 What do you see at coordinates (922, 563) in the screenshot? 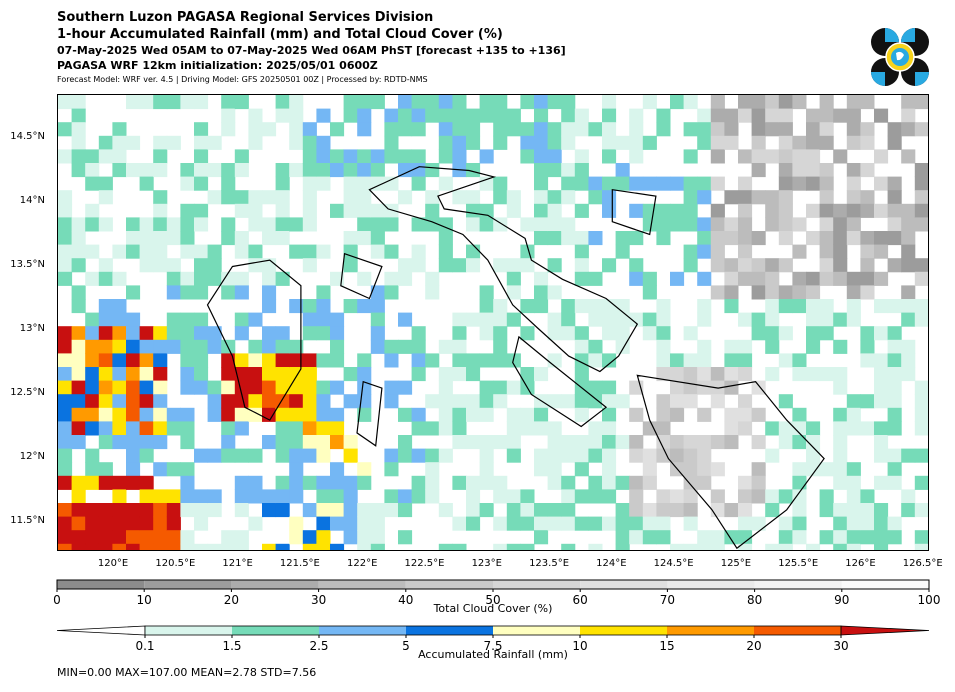
I see `lon-tick-label: 126.5°E` at bounding box center [922, 563].